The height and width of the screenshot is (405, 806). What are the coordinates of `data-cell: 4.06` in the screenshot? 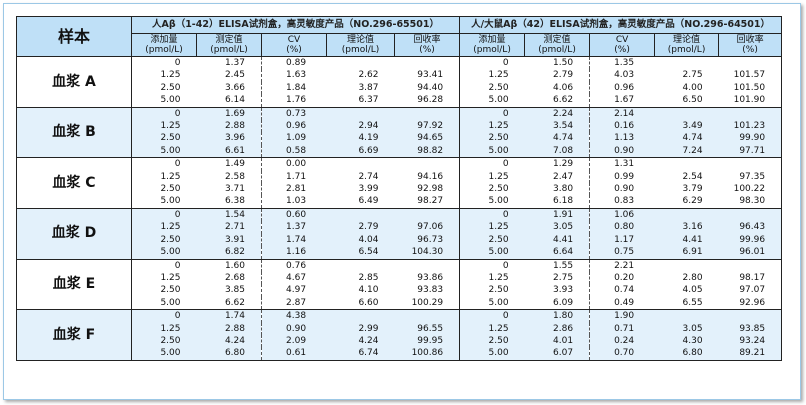 It's located at (563, 87).